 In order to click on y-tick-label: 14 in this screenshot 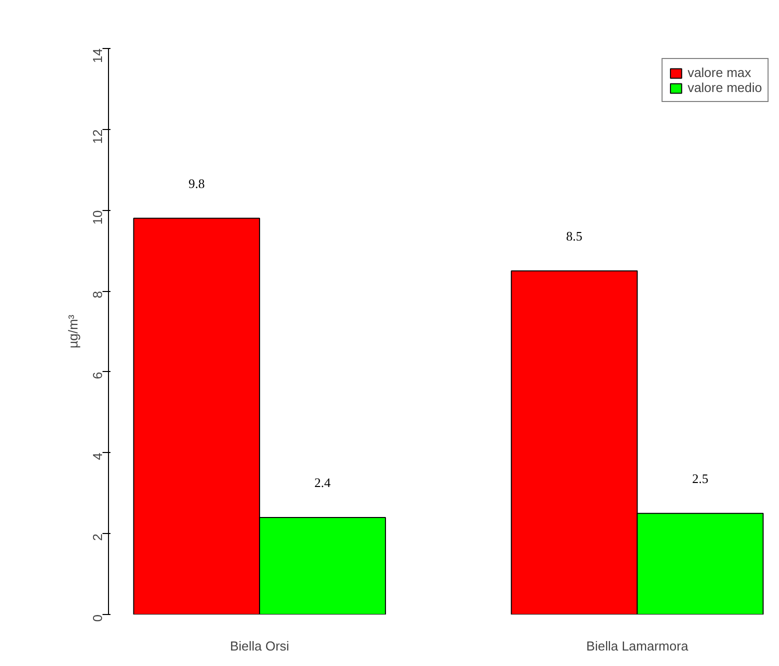, I will do `click(97, 55)`.